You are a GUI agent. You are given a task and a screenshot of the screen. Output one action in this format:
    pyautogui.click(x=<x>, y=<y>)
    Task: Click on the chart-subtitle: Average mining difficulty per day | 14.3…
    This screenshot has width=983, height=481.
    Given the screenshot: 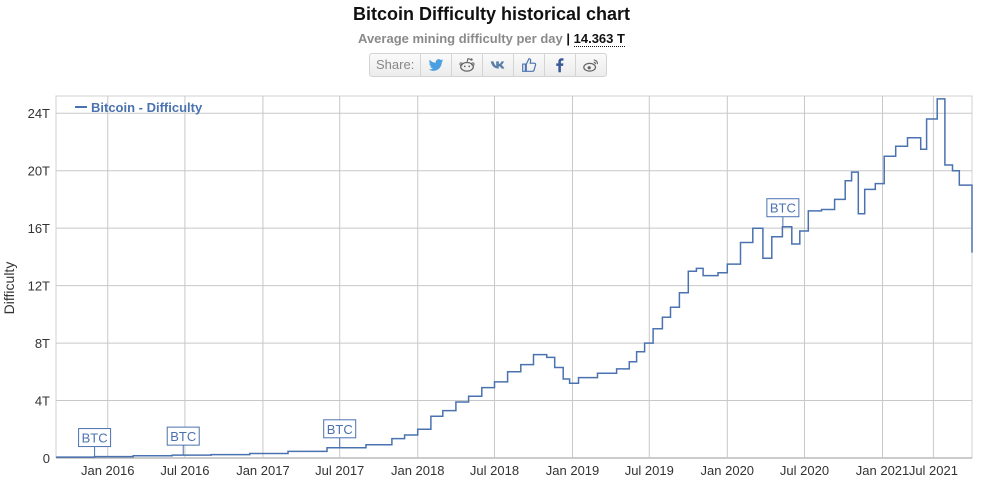 What is the action you would take?
    pyautogui.click(x=491, y=39)
    